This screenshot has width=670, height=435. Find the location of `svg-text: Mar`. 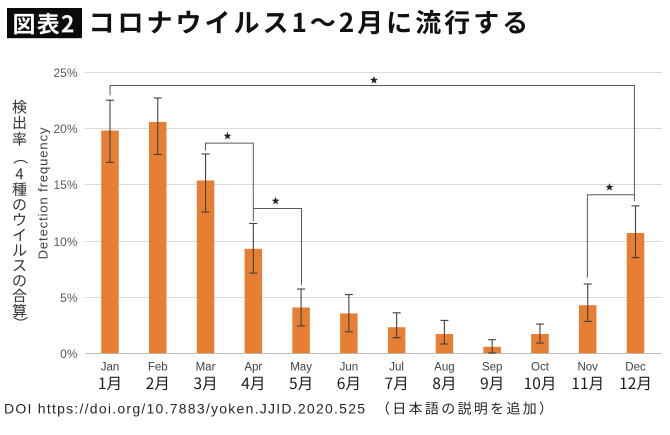

svg-text: Mar is located at coordinates (206, 368).